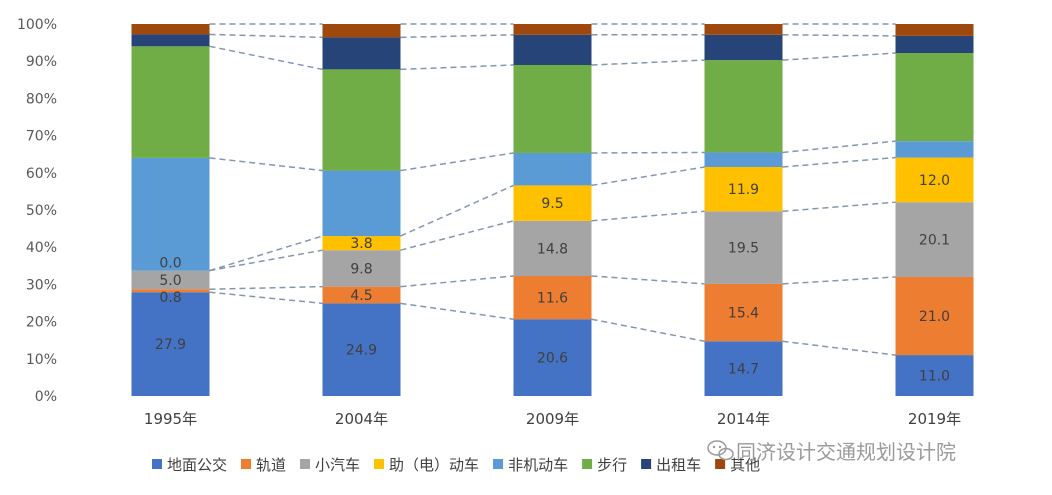 The width and height of the screenshot is (1052, 495). Describe the element at coordinates (41, 174) in the screenshot. I see `y-tick-label: 60%` at that location.